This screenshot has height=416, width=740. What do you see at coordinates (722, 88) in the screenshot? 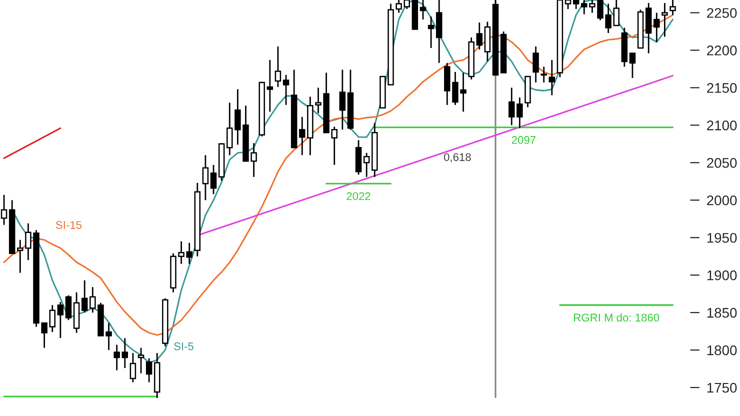
I see `y-tick-label: 2150` at bounding box center [722, 88].